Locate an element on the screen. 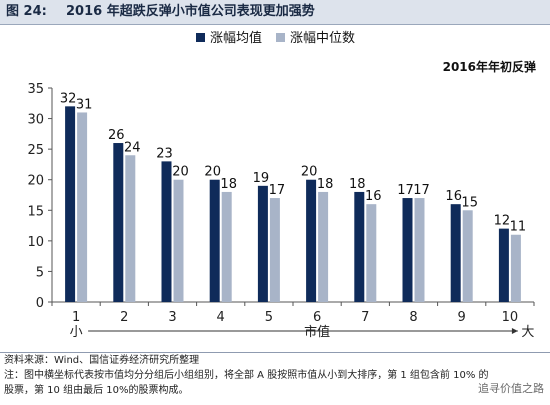  figure-title-bar: 图 24: 2016 年超跌反弹小市值公司表现更加强势 is located at coordinates (275, 12).